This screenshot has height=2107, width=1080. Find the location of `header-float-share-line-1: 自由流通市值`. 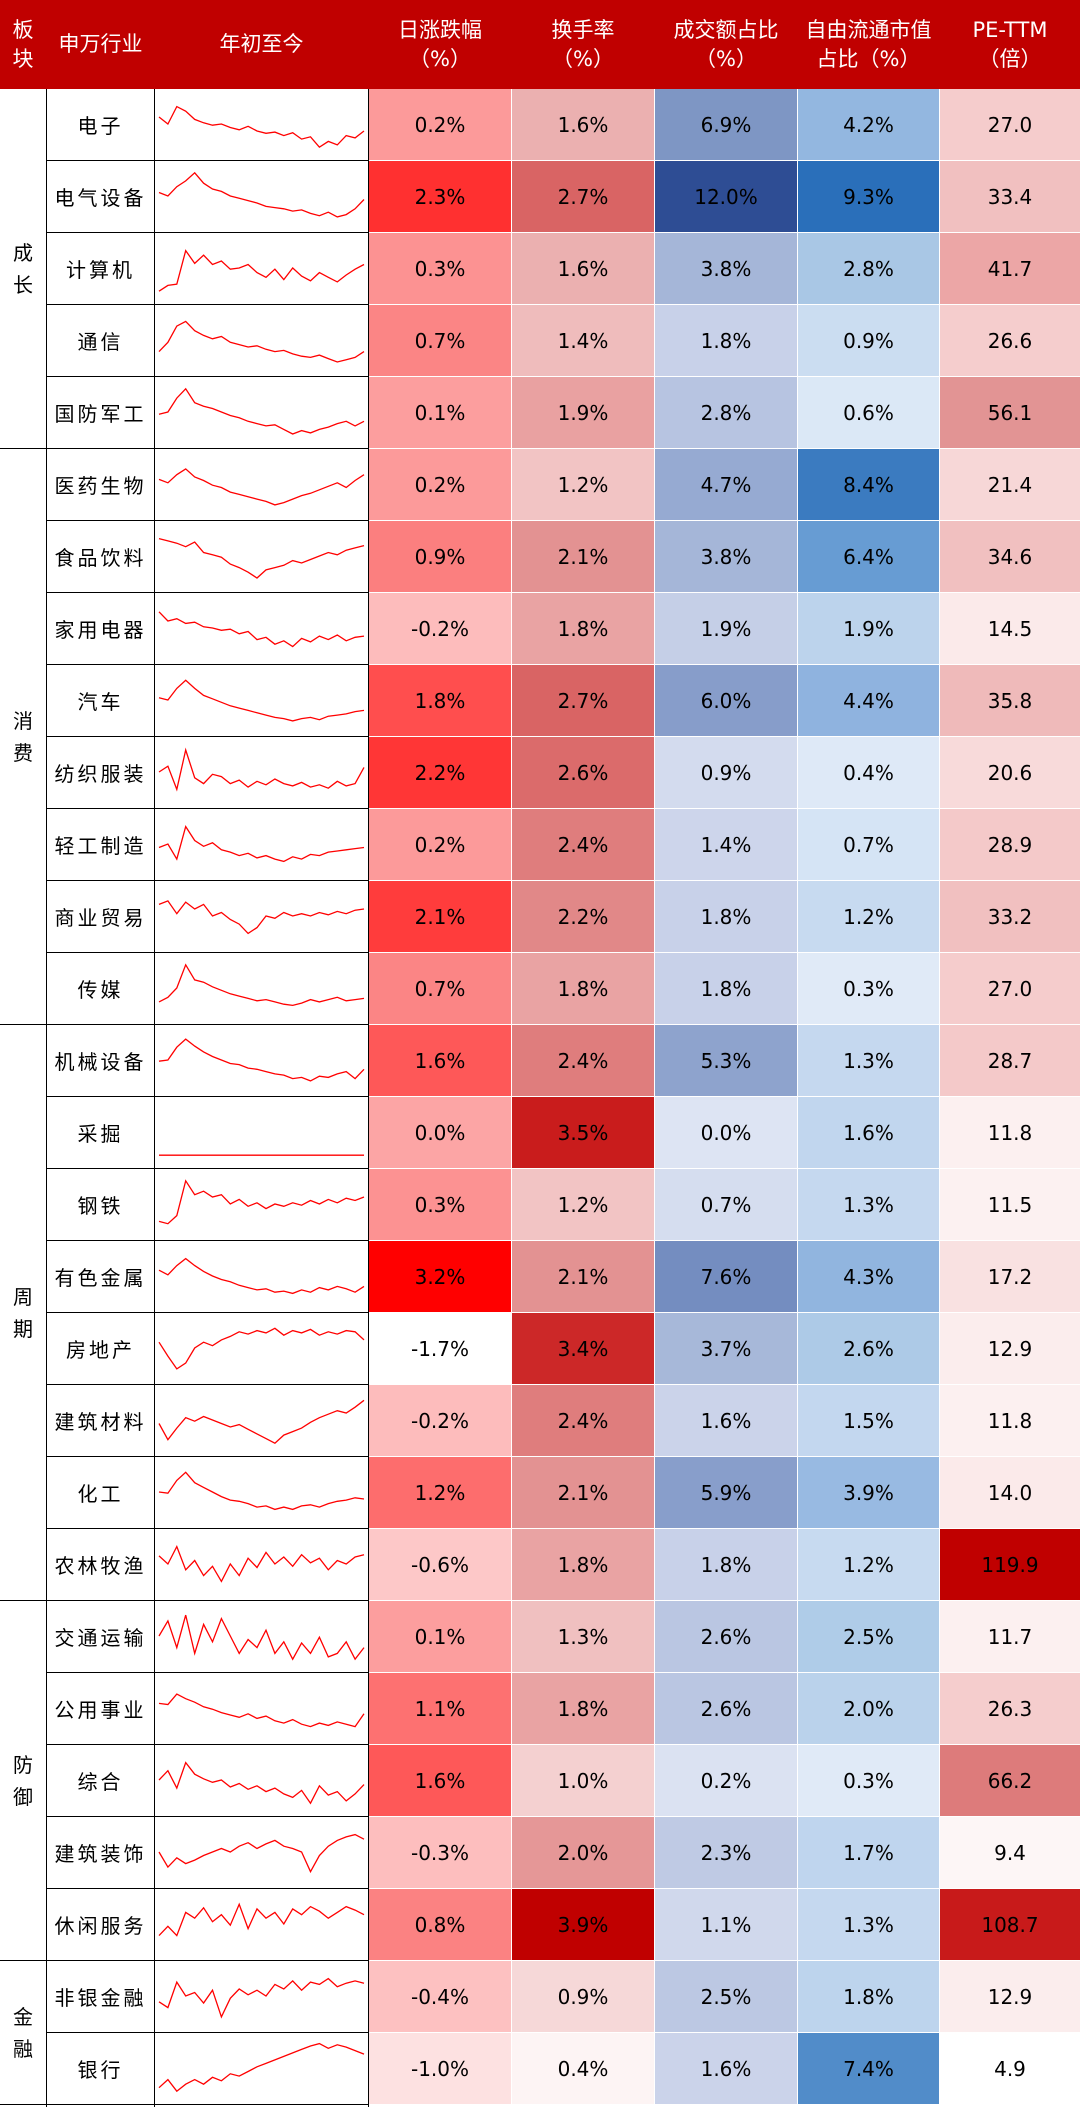

header-float-share-line-1: 自由流通市值 is located at coordinates (868, 29).